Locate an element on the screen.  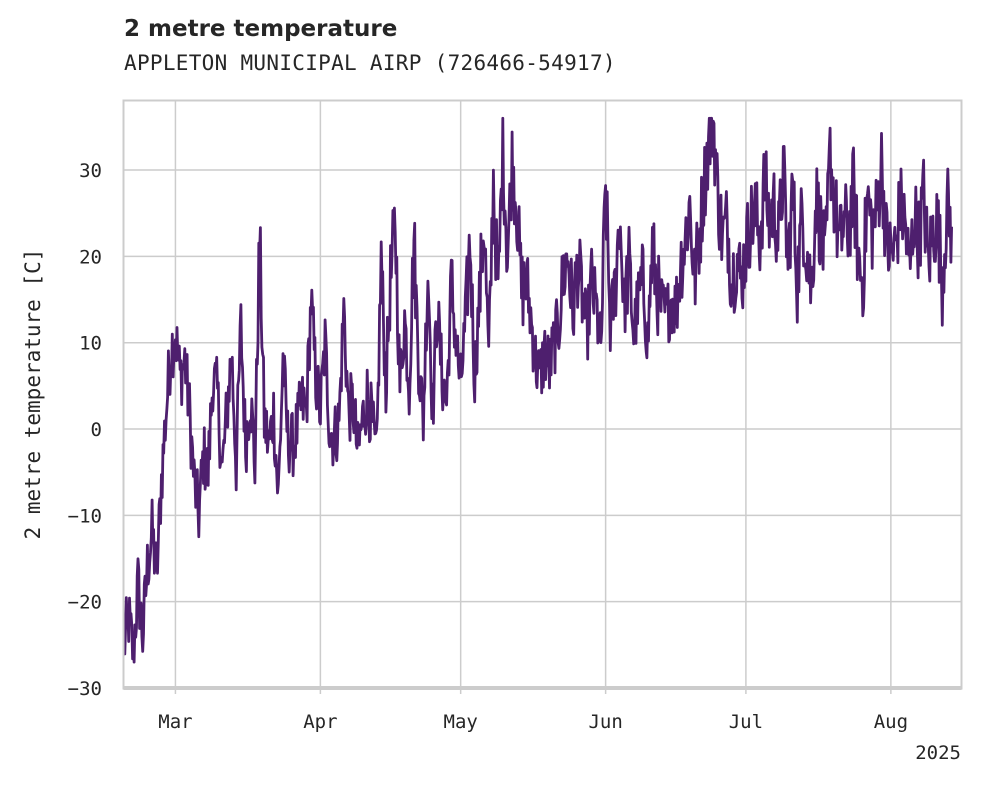
x-tick-label: Jun is located at coordinates (605, 722).